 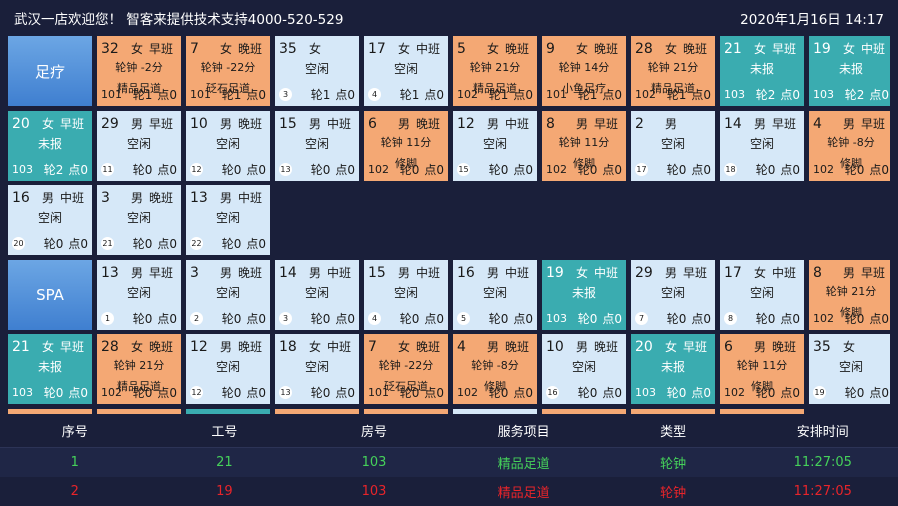 I want to click on technician-card: 35 女空闲 3 轮1 点0, so click(x=317, y=71).